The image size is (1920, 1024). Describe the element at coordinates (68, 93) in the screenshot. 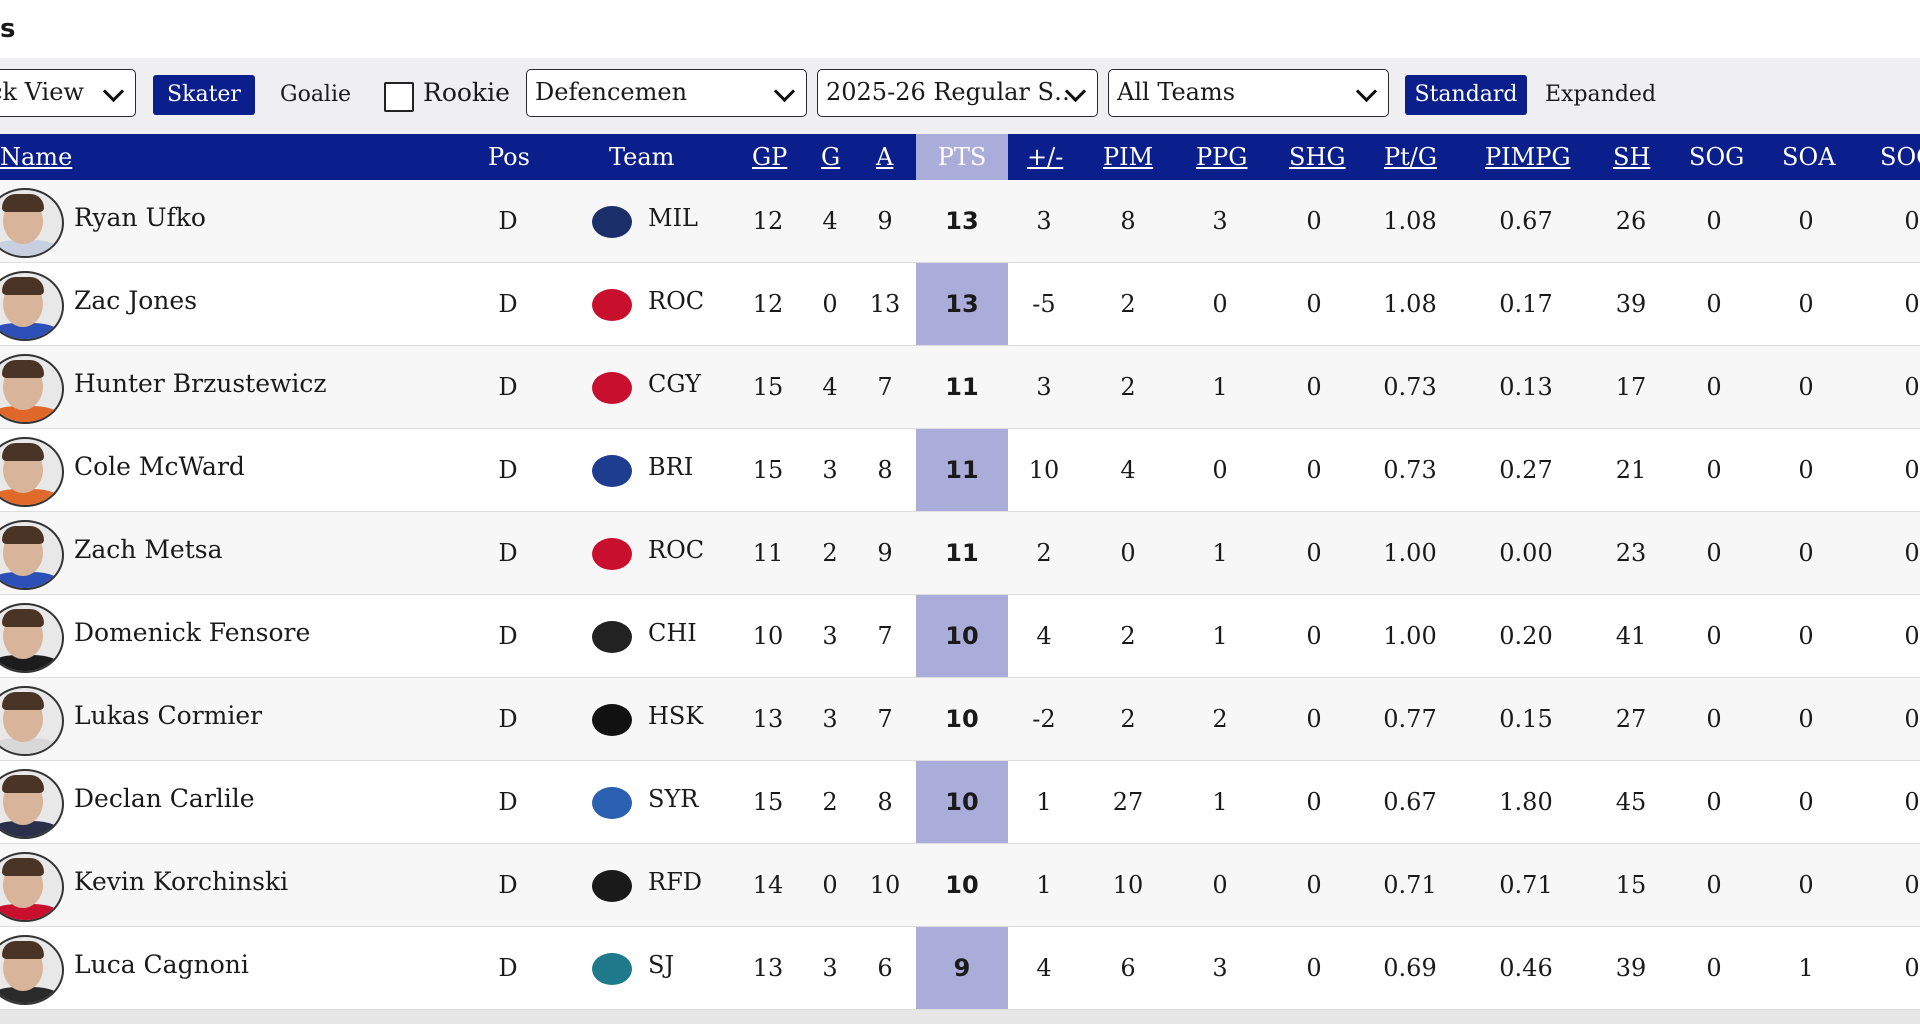

I see `view-select: ck View` at that location.